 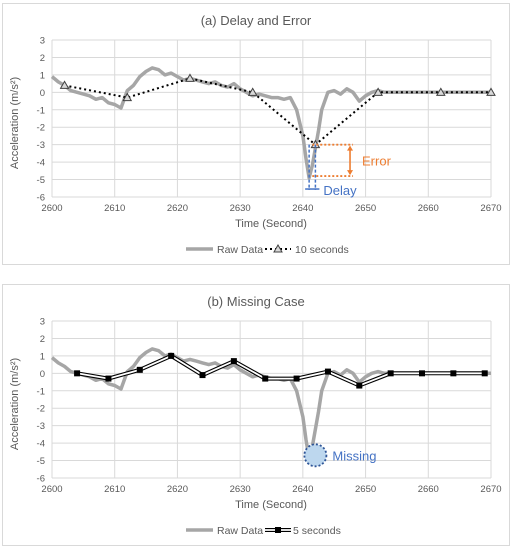 What do you see at coordinates (256, 301) in the screenshot?
I see `chart-title: (b) Missing Case` at bounding box center [256, 301].